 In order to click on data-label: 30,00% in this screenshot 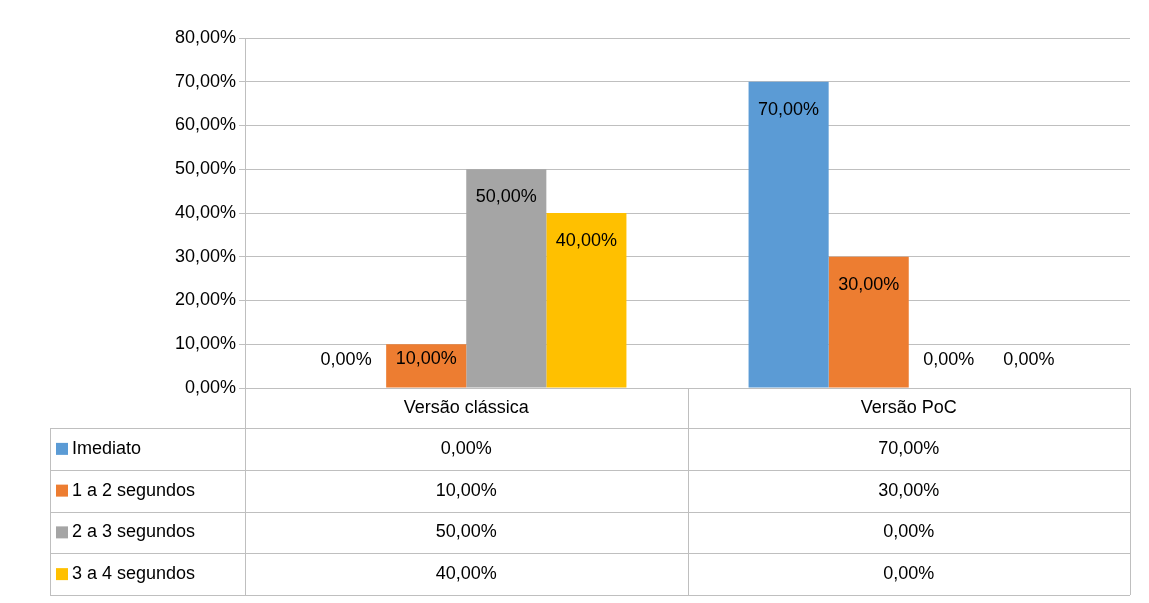, I will do `click(909, 489)`.